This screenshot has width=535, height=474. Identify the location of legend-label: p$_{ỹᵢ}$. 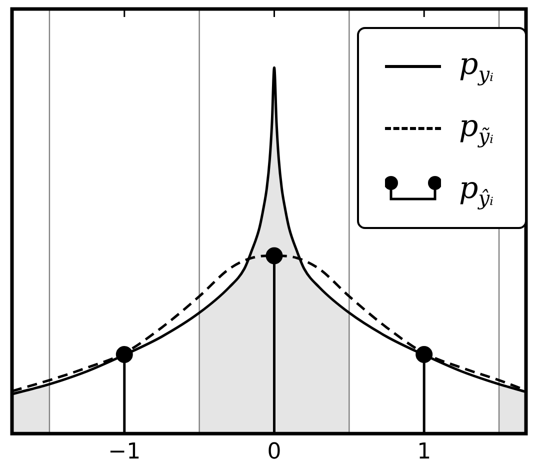
(476, 128).